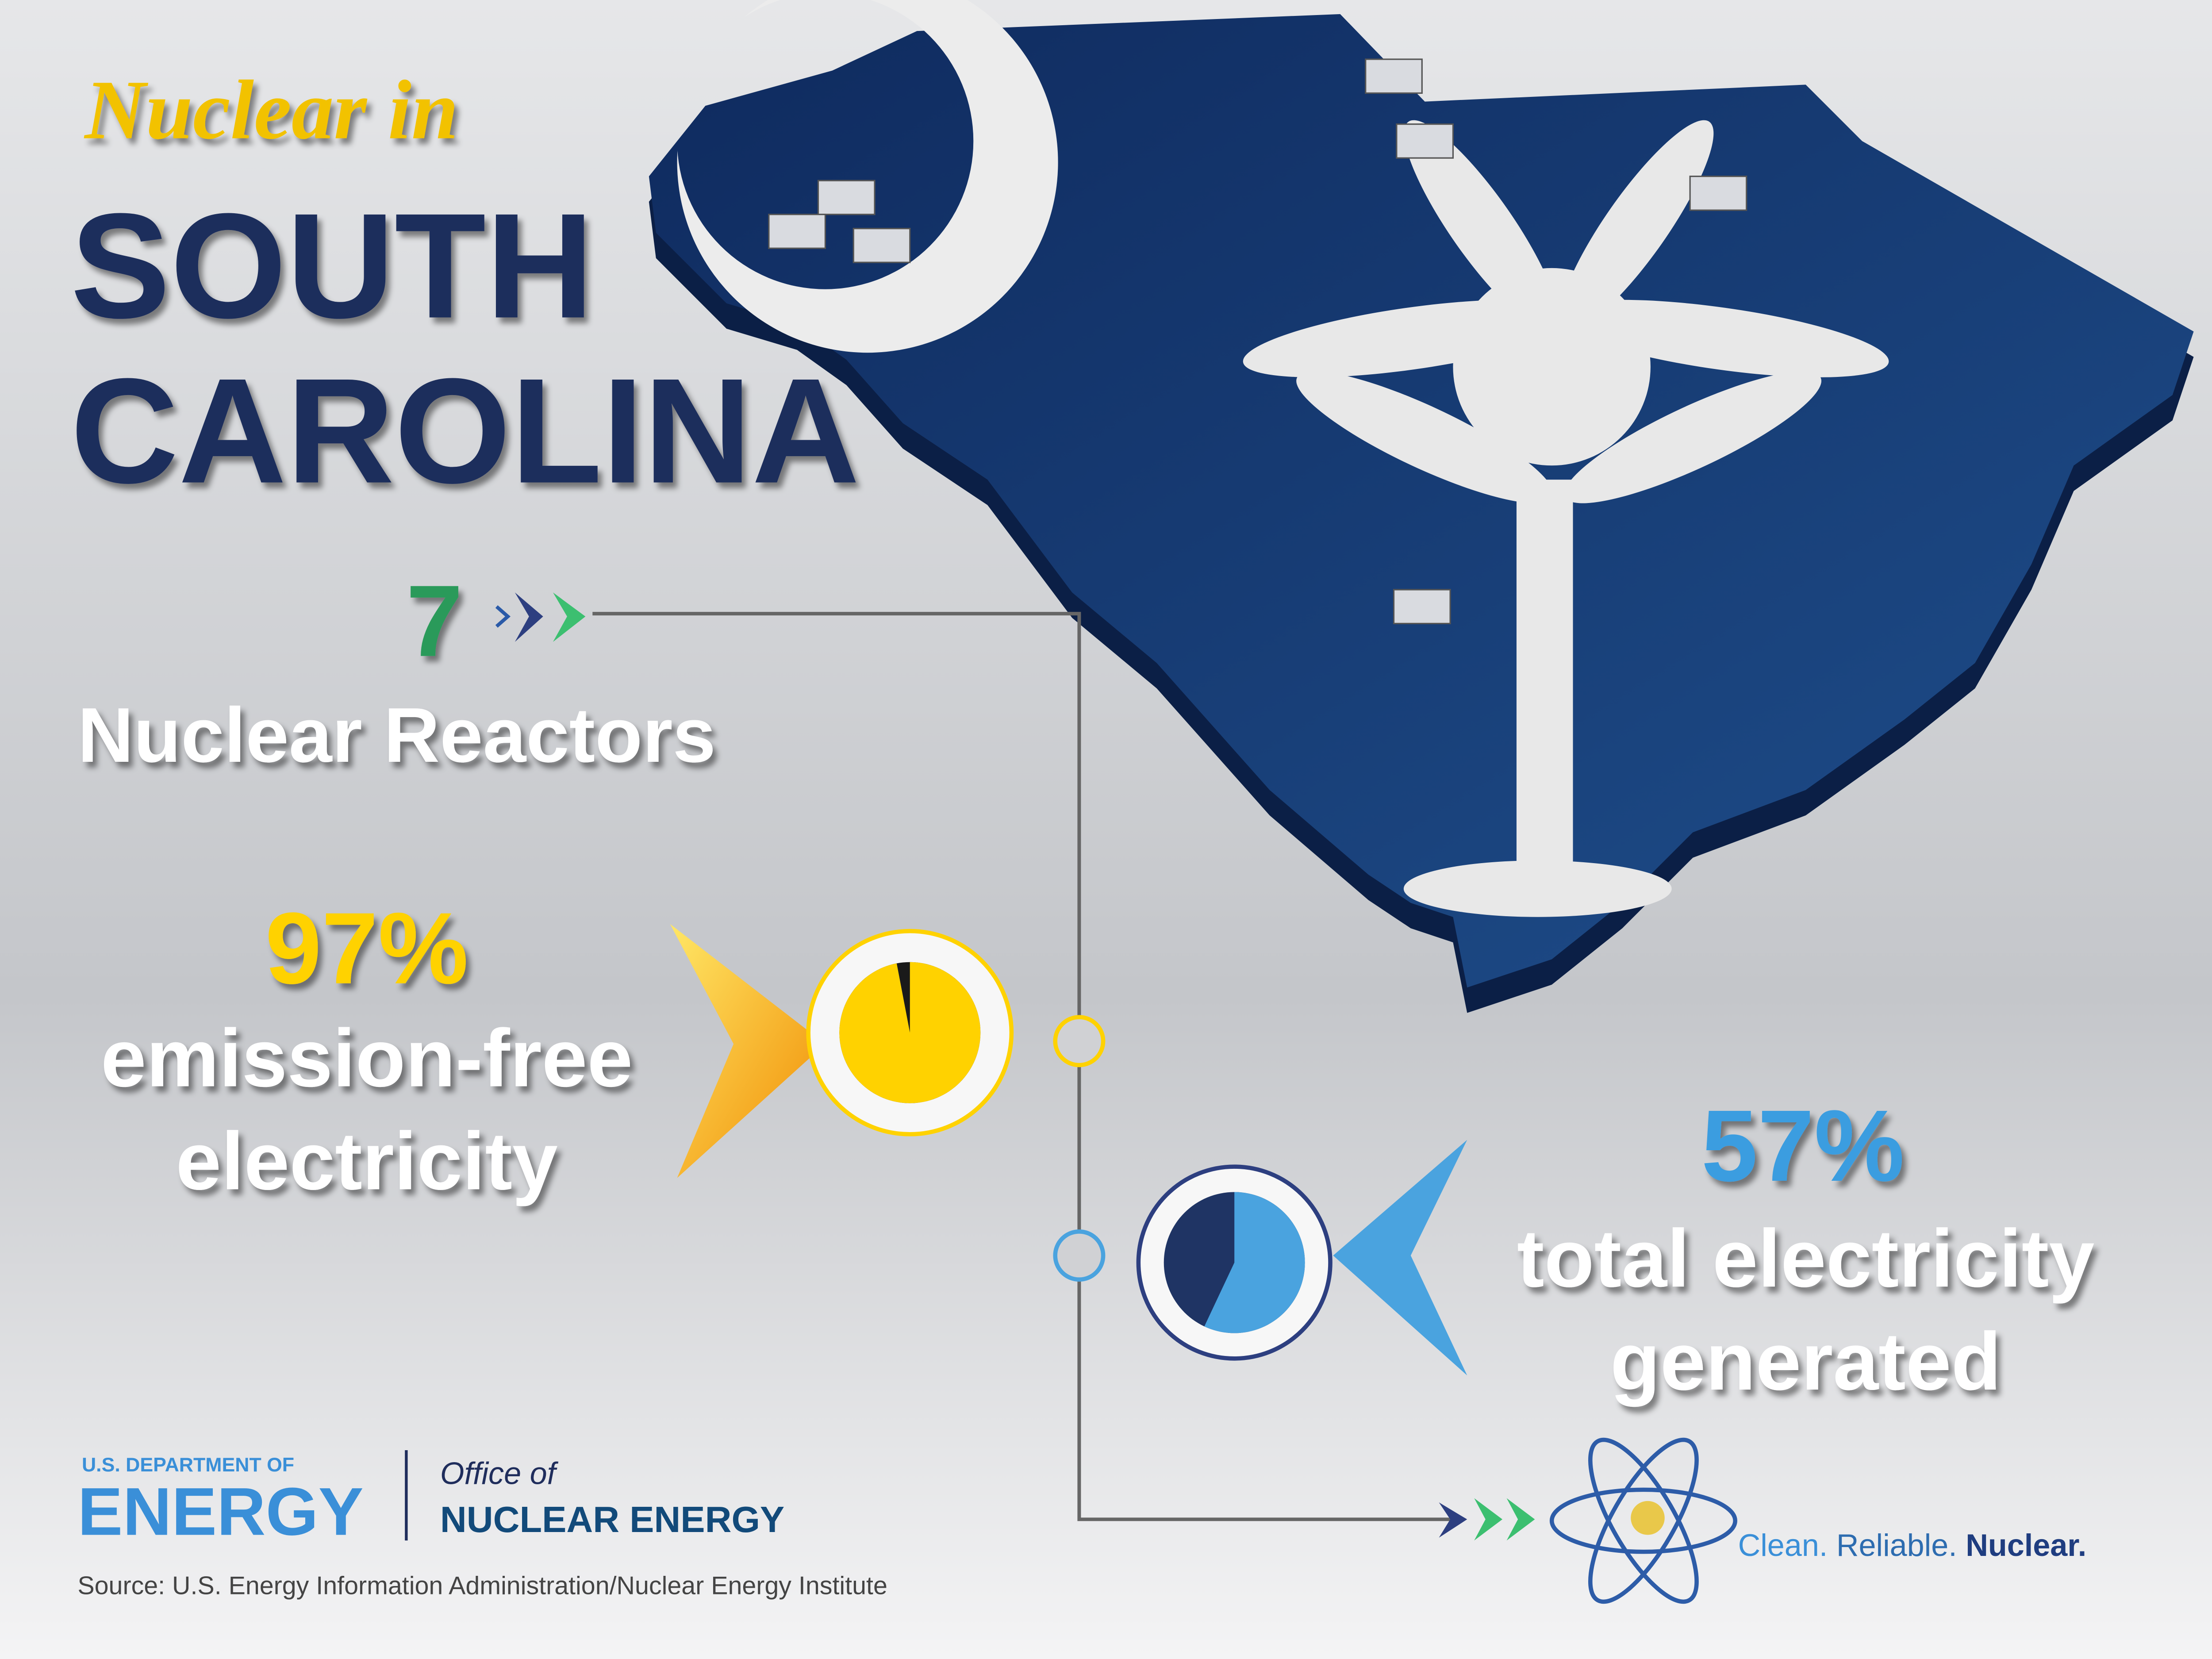 This screenshot has width=2212, height=1659. Describe the element at coordinates (220, 1512) in the screenshot. I see `agency: ENERGY` at that location.